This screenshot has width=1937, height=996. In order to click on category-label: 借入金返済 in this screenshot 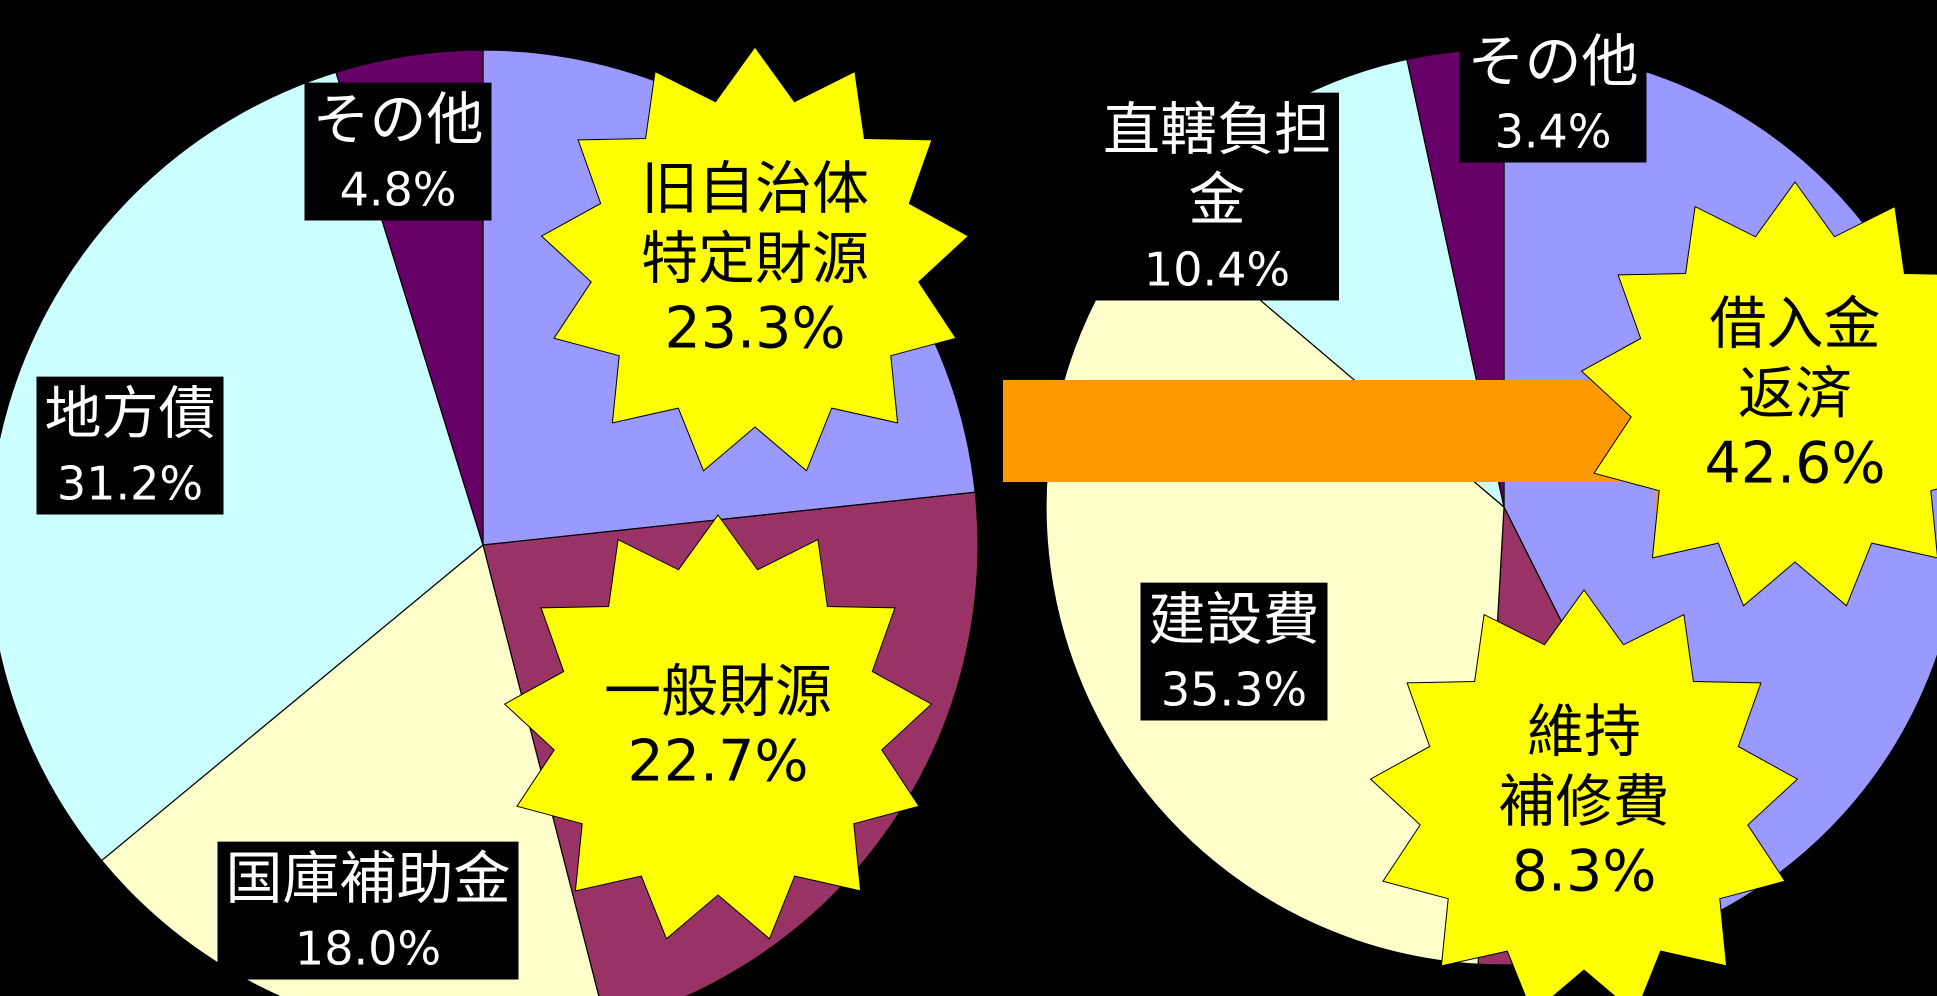, I will do `click(1795, 359)`.